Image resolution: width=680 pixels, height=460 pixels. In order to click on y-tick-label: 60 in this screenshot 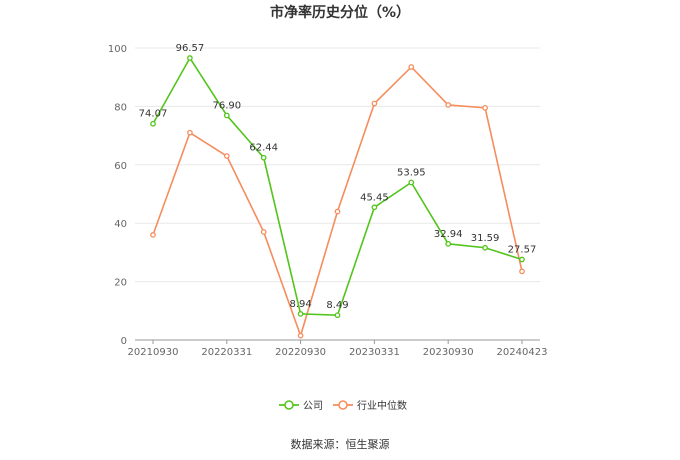, I will do `click(120, 166)`.